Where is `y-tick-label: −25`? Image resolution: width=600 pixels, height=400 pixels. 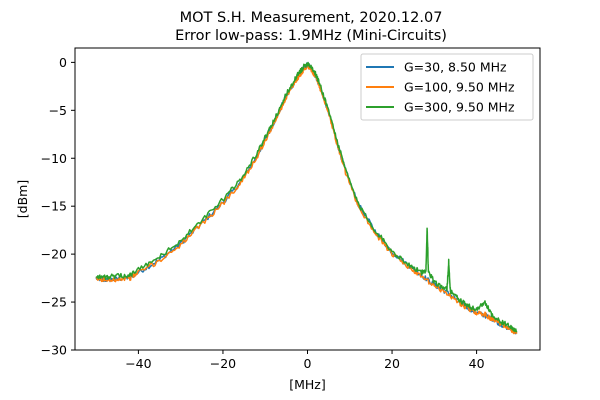
y-tick-label: −25 is located at coordinates (54, 302).